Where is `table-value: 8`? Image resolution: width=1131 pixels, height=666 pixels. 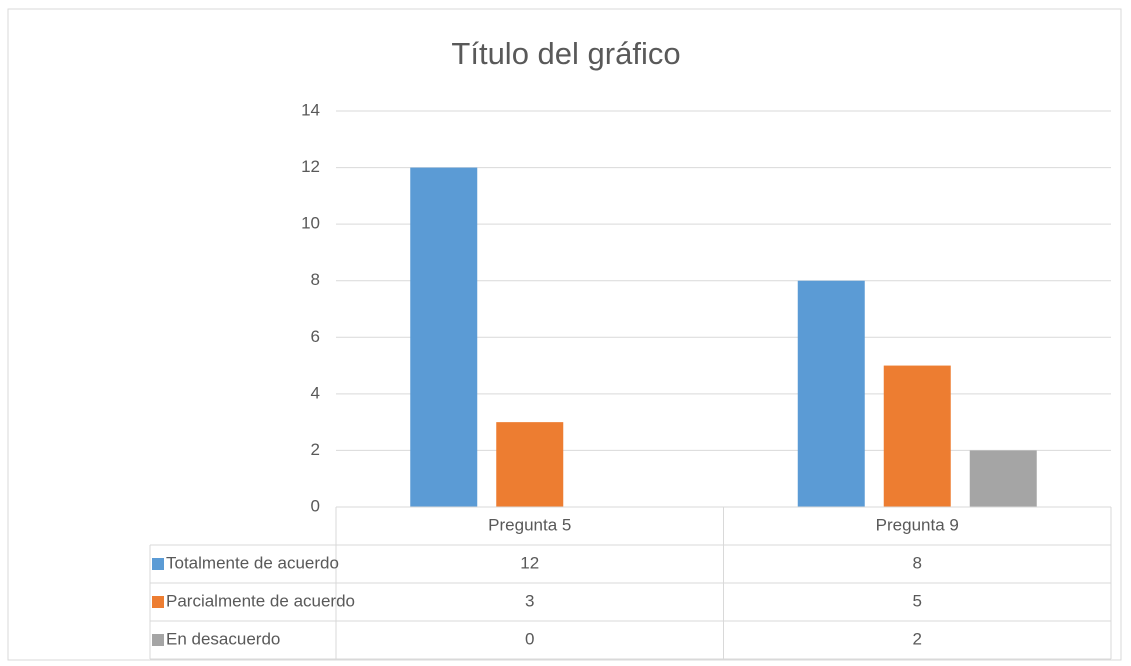 table-value: 8 is located at coordinates (917, 562).